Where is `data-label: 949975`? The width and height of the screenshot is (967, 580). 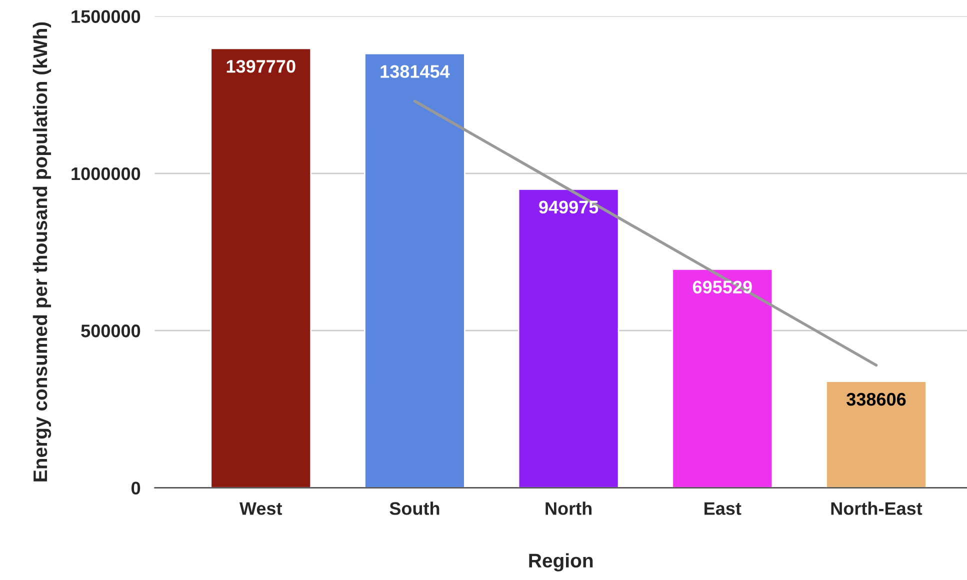 data-label: 949975 is located at coordinates (568, 207).